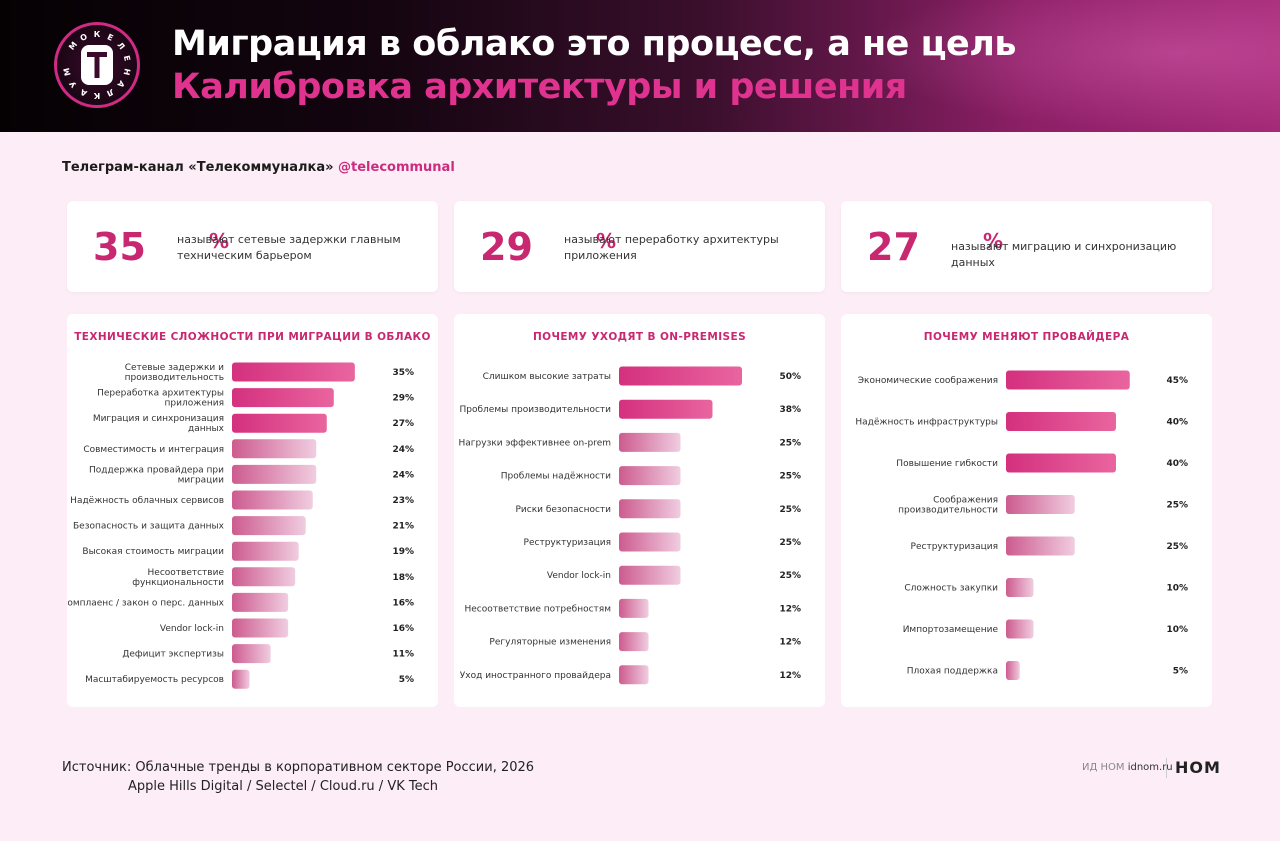  I want to click on category-label: Vendor lock-in, so click(192, 629).